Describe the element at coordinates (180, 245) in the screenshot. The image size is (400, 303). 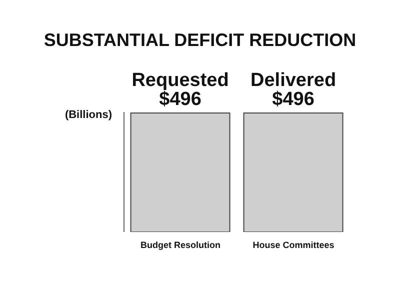
I see `x-tick-label: Budget Resolution` at that location.